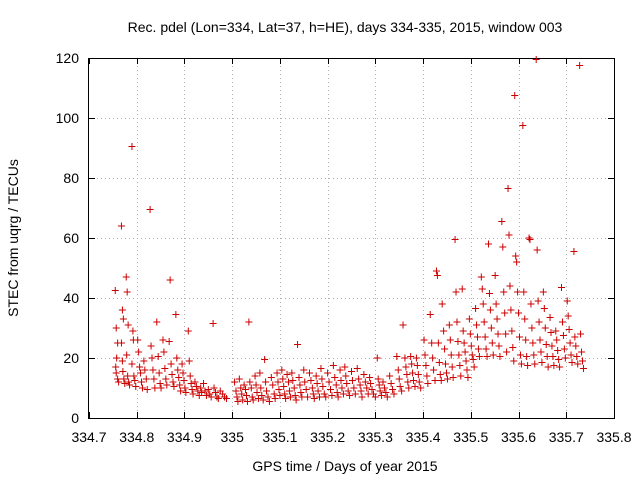  What do you see at coordinates (71, 178) in the screenshot?
I see `y-tick-label: 80` at bounding box center [71, 178].